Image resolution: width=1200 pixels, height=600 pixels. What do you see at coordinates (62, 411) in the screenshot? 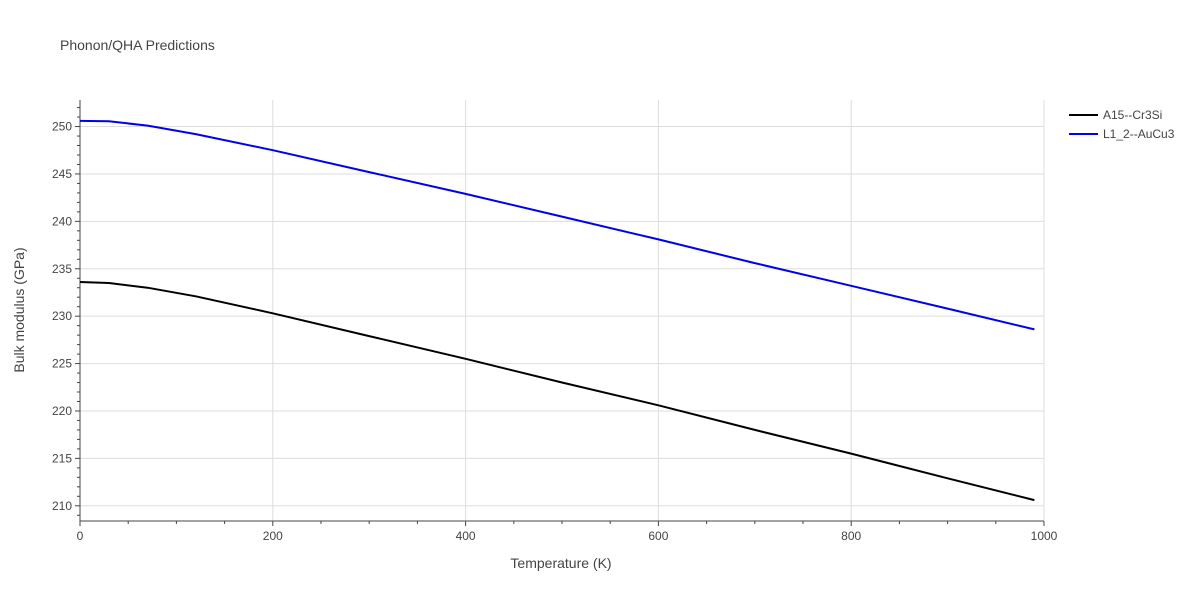
I see `y-tick-label: 220` at bounding box center [62, 411].